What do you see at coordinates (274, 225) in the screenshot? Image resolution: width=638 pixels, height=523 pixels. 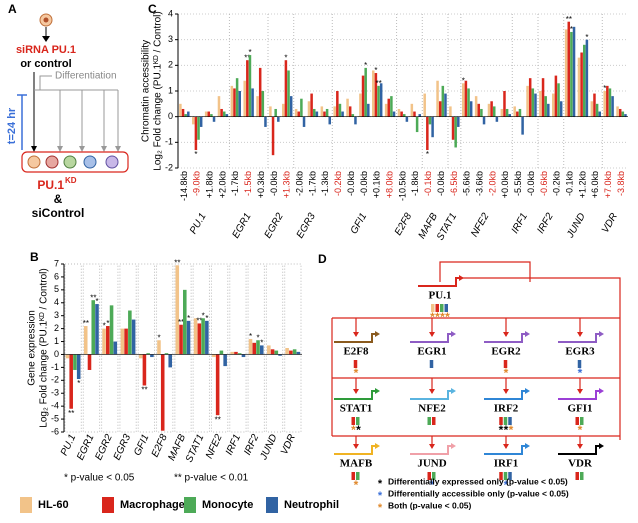 I see `group-label: EGR2` at bounding box center [274, 225].